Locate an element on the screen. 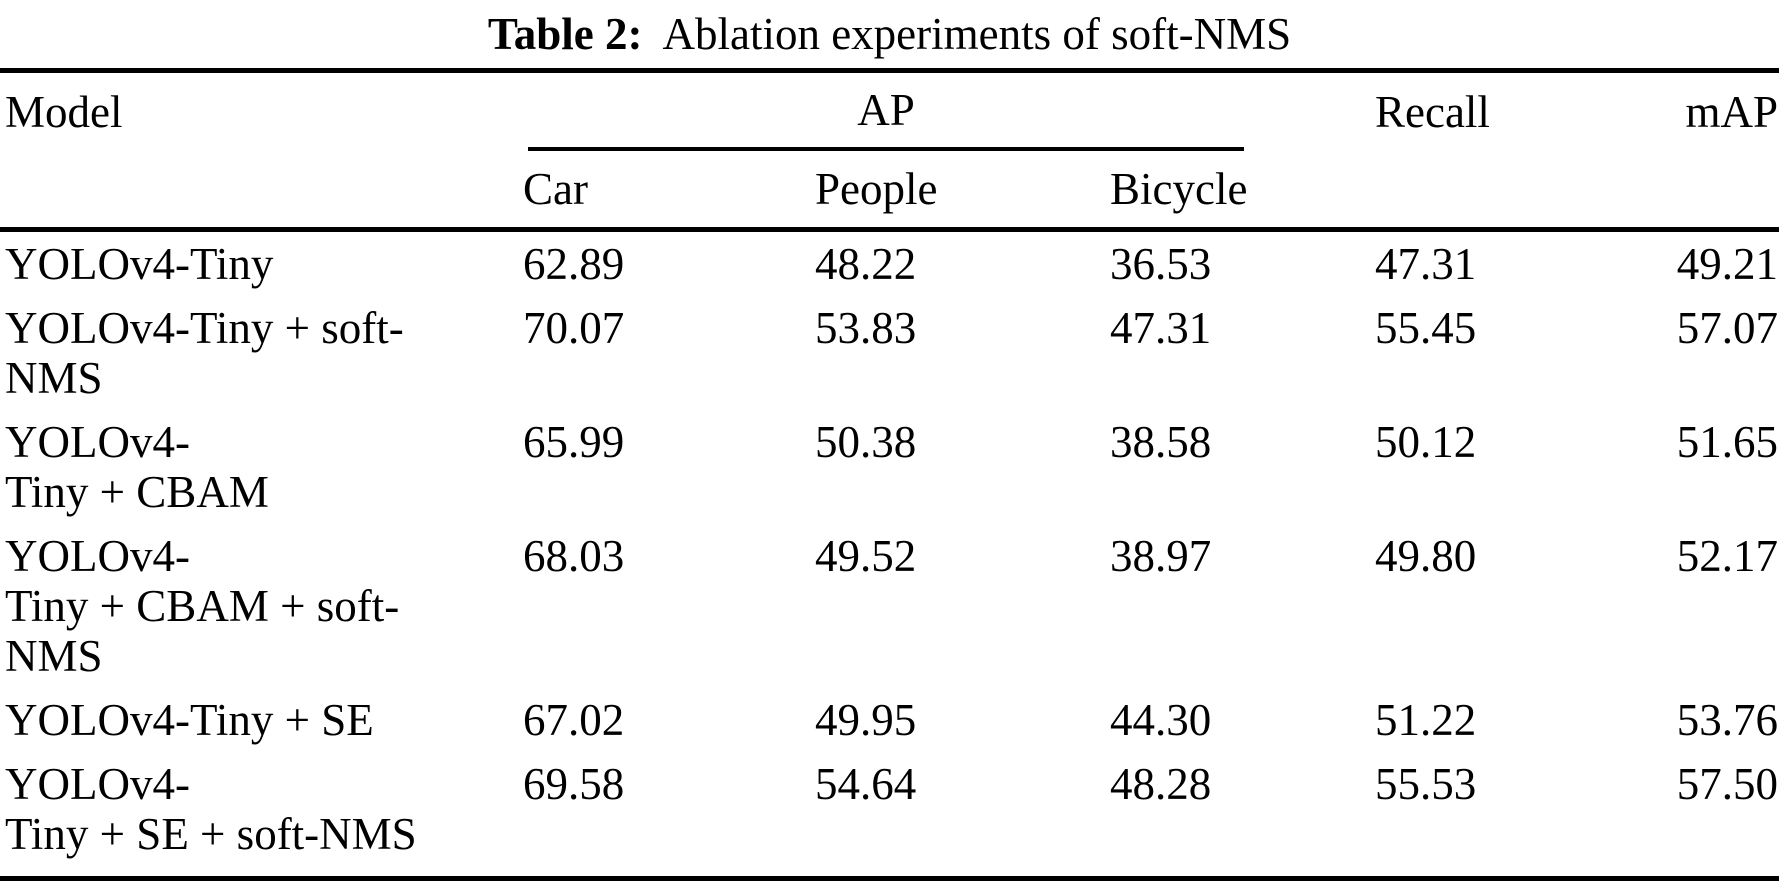  model-cell: YOLOv4- Tiny + SE + soft-NMS is located at coordinates (259, 809).